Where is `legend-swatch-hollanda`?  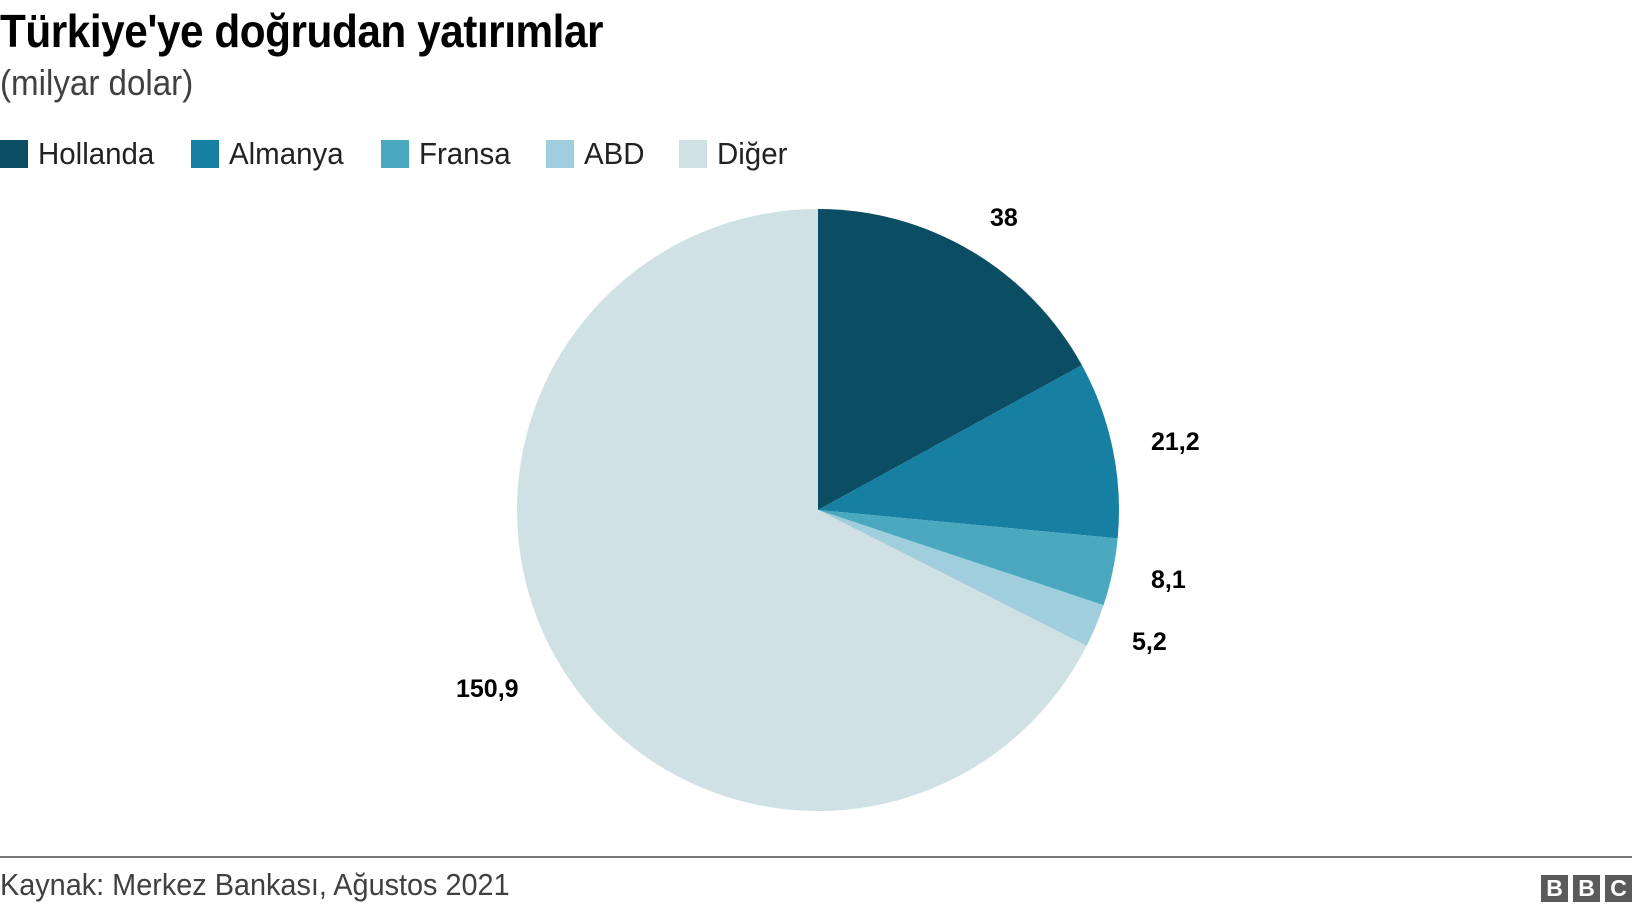 legend-swatch-hollanda is located at coordinates (14, 154).